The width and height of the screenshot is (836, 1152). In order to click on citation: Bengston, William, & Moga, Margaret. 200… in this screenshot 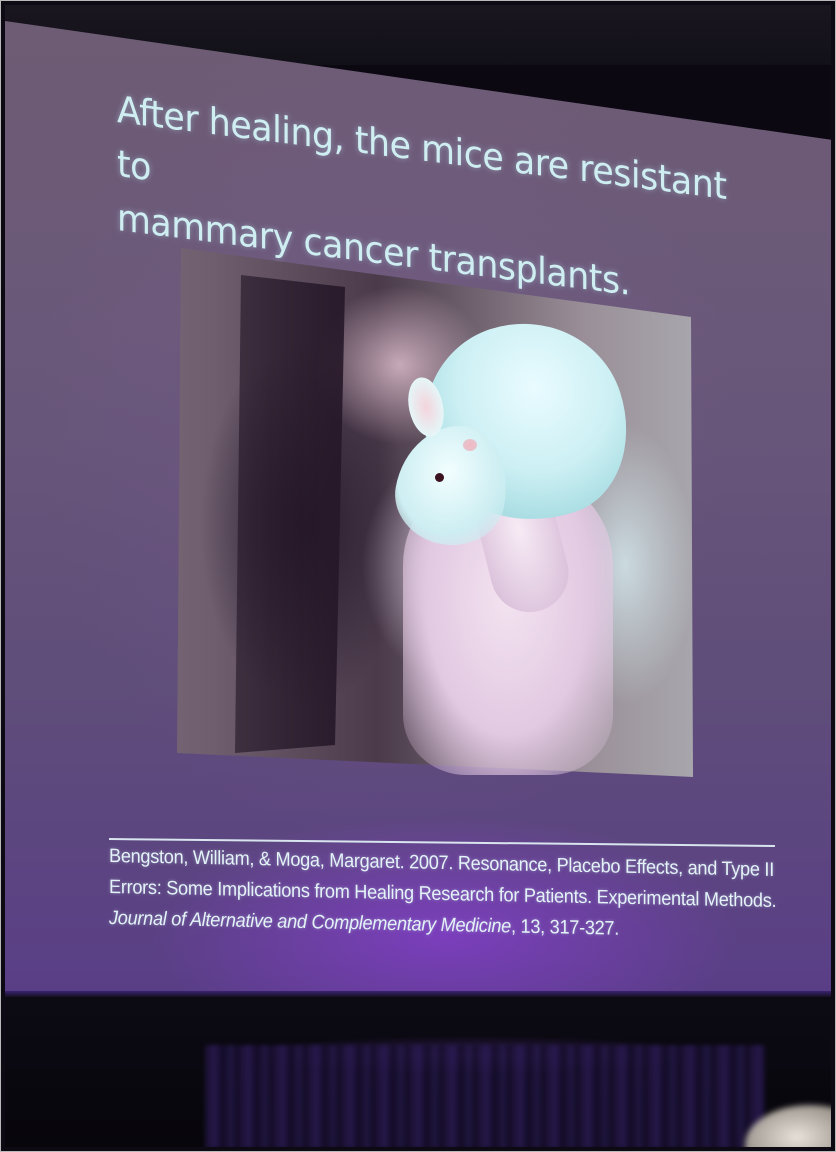, I will do `click(444, 894)`.